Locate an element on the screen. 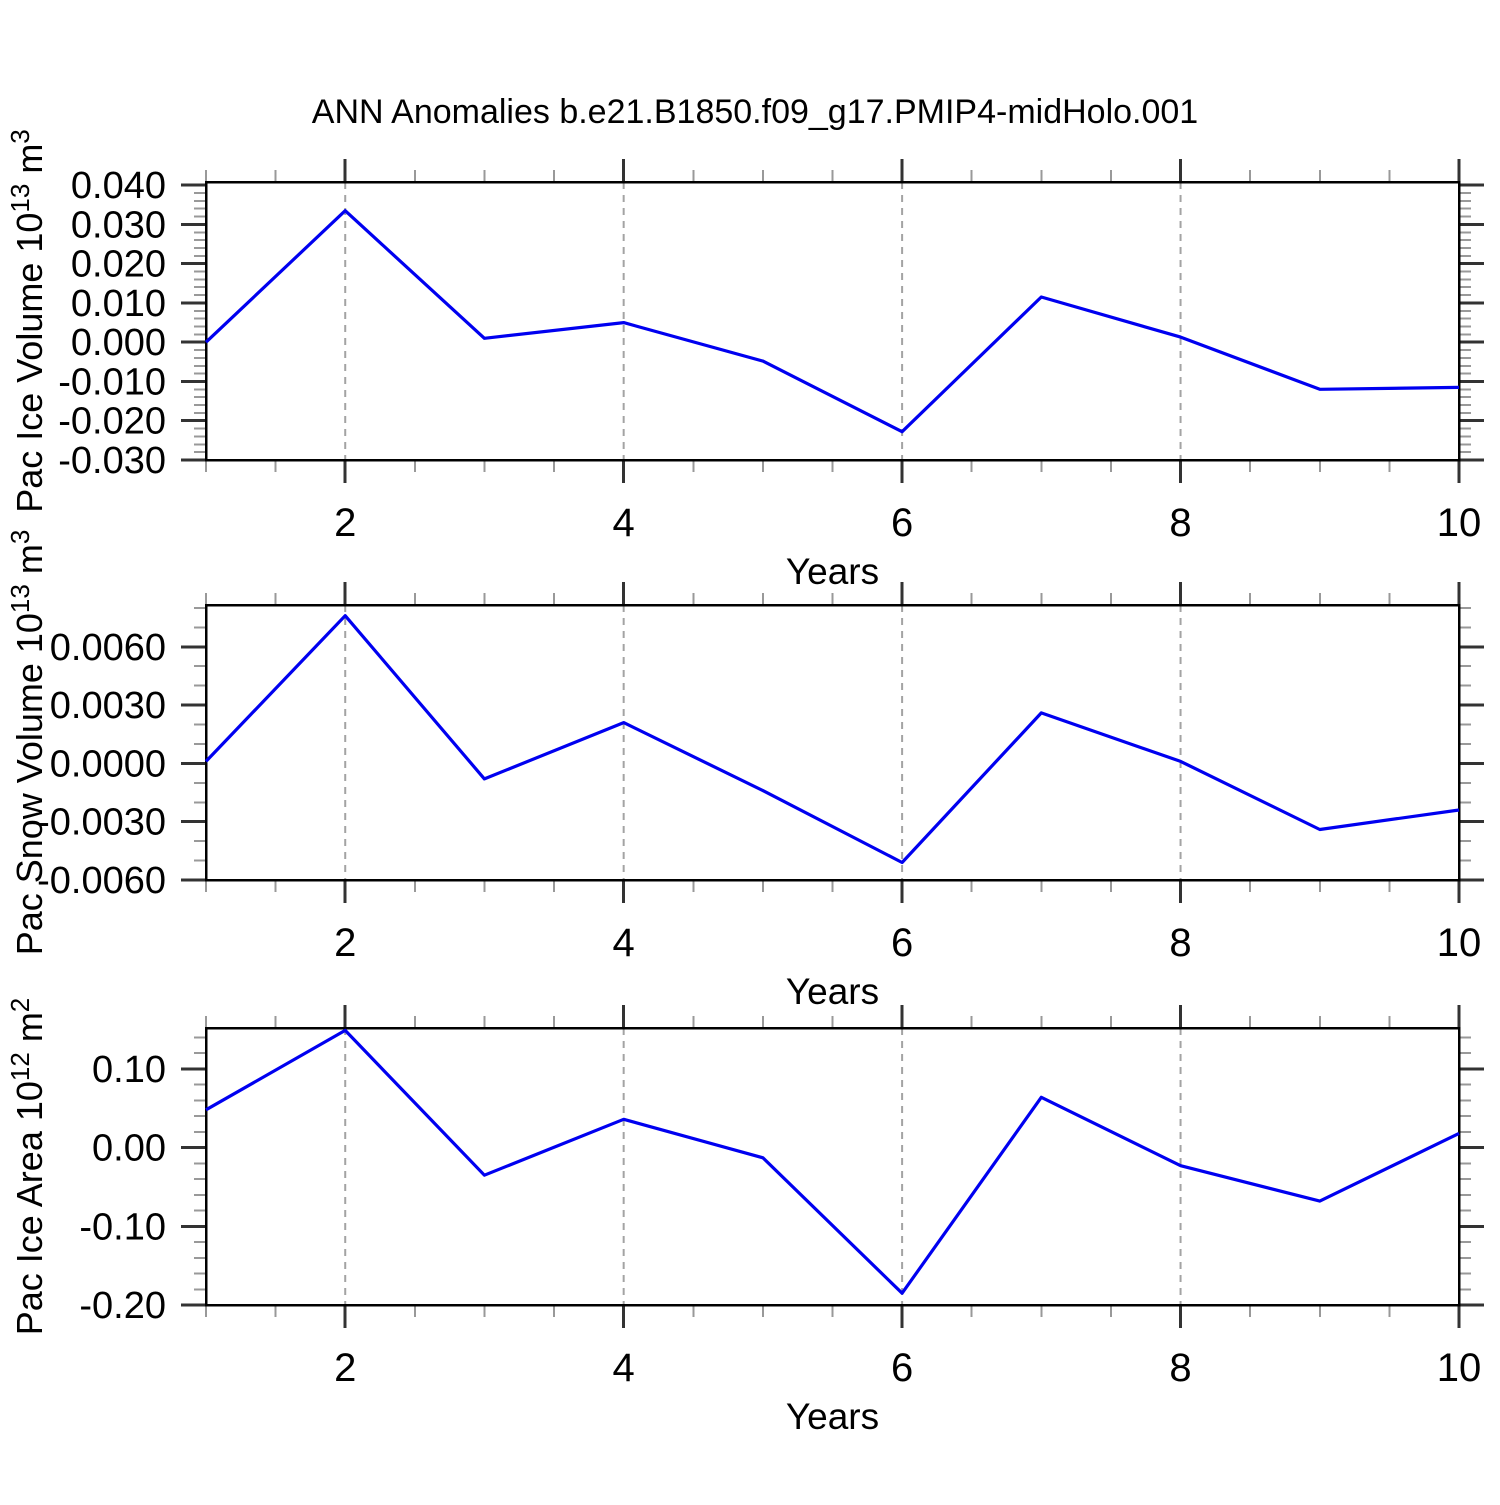  y-tick-label: 0.0000 is located at coordinates (108, 764).